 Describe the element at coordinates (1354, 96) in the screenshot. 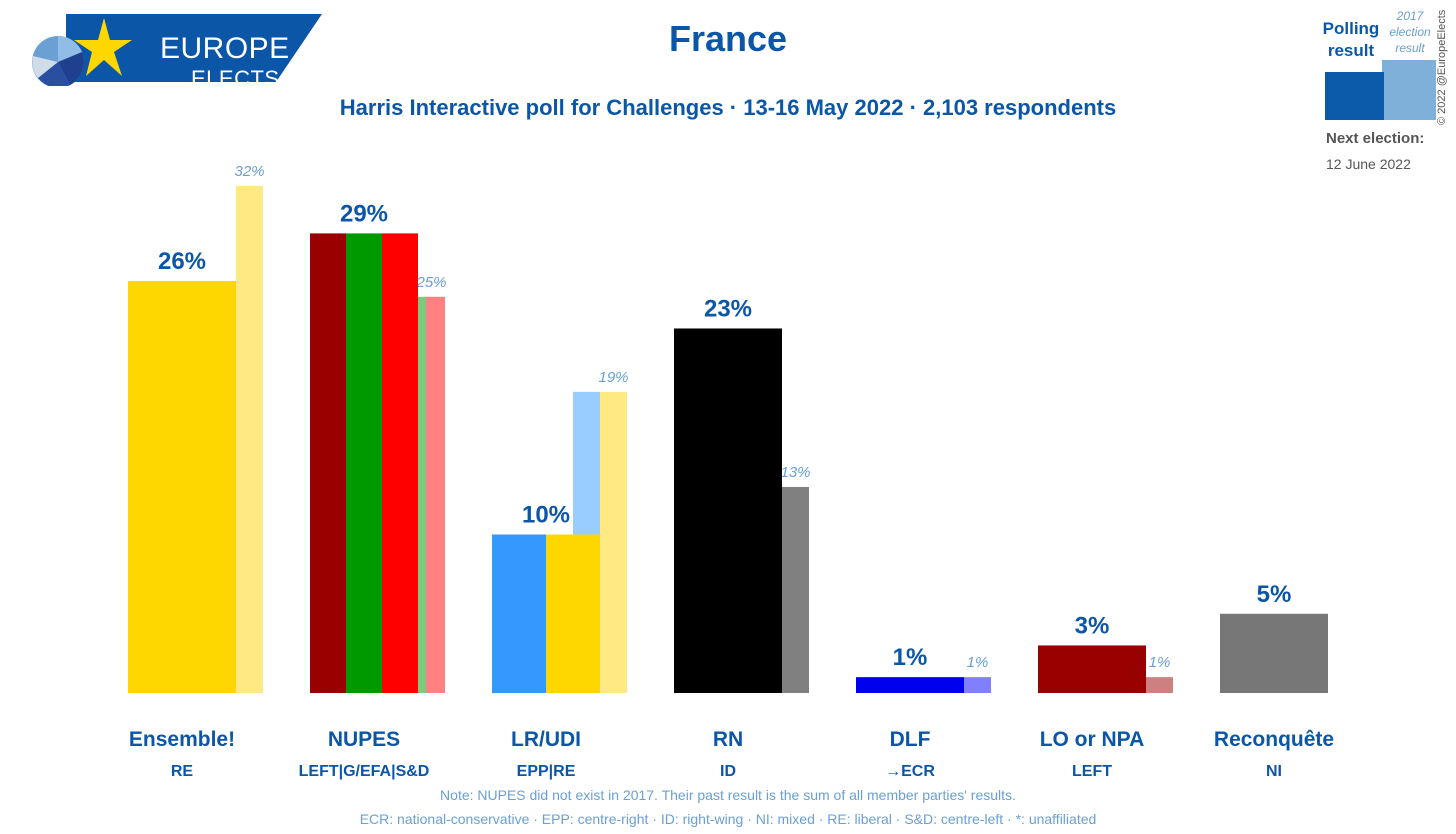

I see `legend-polling-swatch` at that location.